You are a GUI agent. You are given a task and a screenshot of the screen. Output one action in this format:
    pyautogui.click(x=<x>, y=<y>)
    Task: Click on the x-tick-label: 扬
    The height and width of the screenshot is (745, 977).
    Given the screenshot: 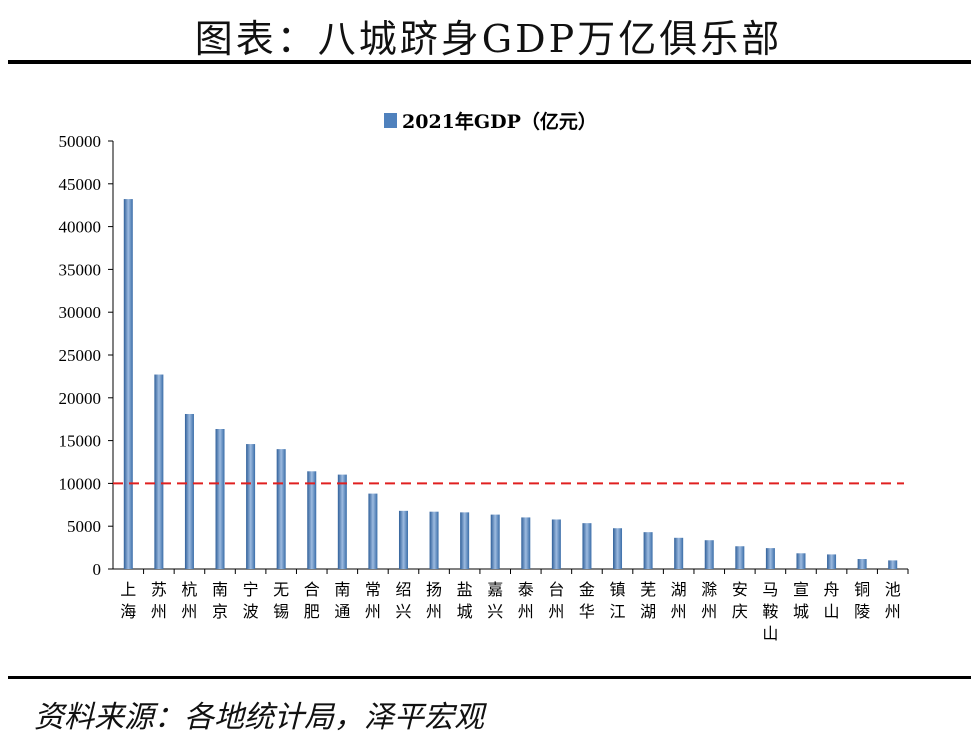 What is the action you would take?
    pyautogui.click(x=434, y=589)
    